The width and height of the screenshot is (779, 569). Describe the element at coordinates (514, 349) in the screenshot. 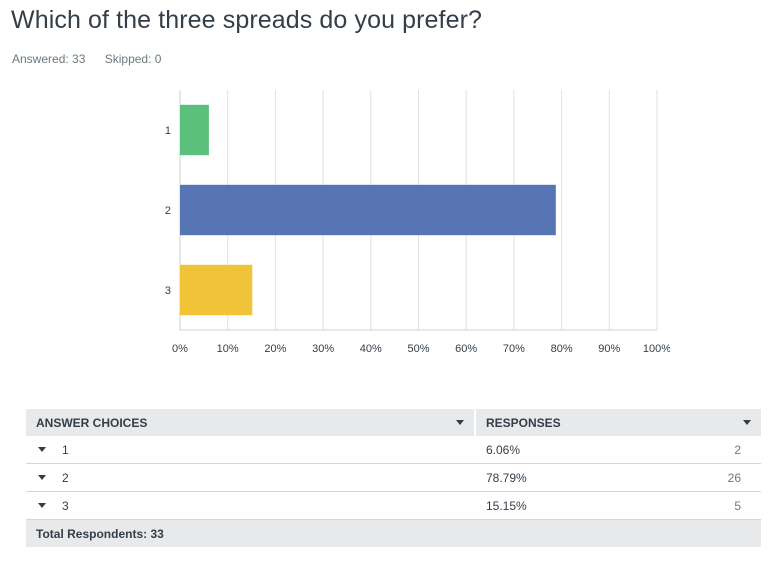

I see `x-tick-label: 70%` at that location.